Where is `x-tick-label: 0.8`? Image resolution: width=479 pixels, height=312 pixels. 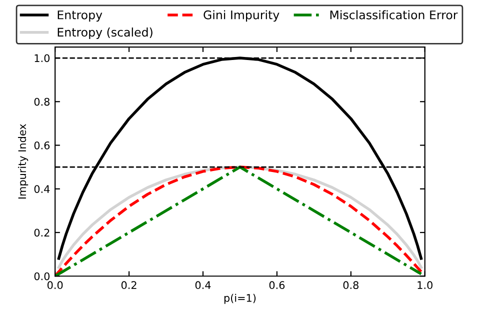
x-tick-label: 0.8 is located at coordinates (350, 285).